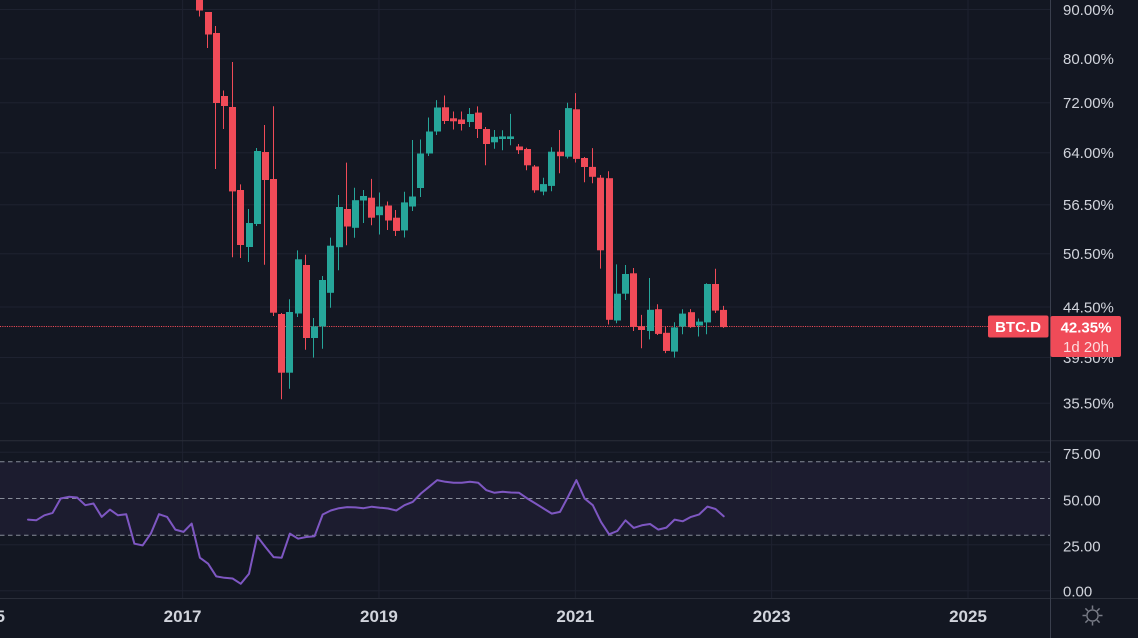 The height and width of the screenshot is (638, 1138). What do you see at coordinates (1088, 404) in the screenshot?
I see `svg-text: 35.50%` at bounding box center [1088, 404].